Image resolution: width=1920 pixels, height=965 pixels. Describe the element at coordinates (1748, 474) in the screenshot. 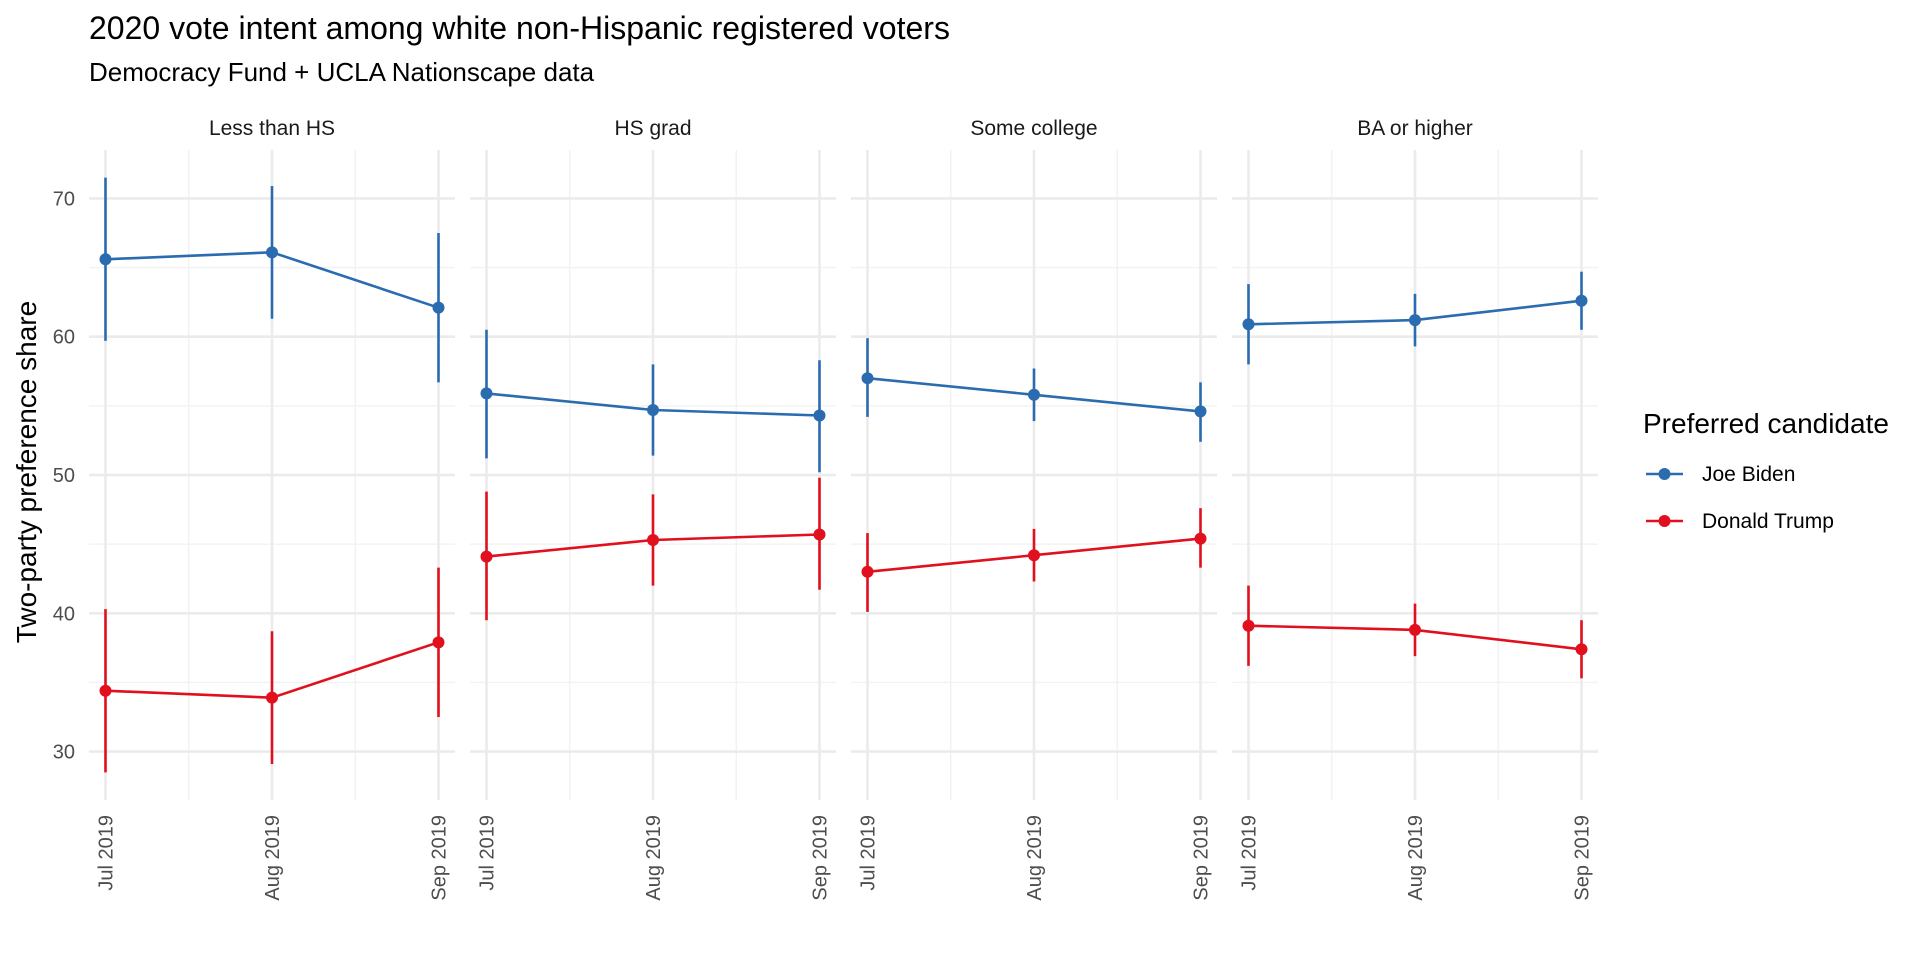

I see `legend-label: Joe Biden` at that location.